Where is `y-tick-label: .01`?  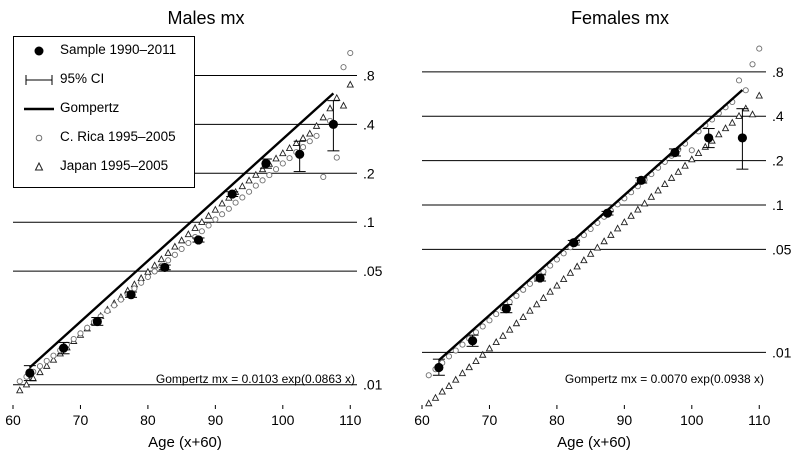
y-tick-label: .01 is located at coordinates (782, 352).